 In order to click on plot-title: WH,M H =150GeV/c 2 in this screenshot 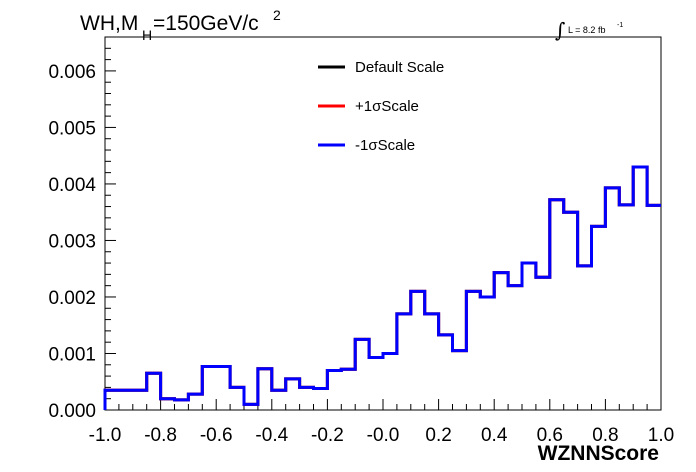, I will do `click(180, 25)`.